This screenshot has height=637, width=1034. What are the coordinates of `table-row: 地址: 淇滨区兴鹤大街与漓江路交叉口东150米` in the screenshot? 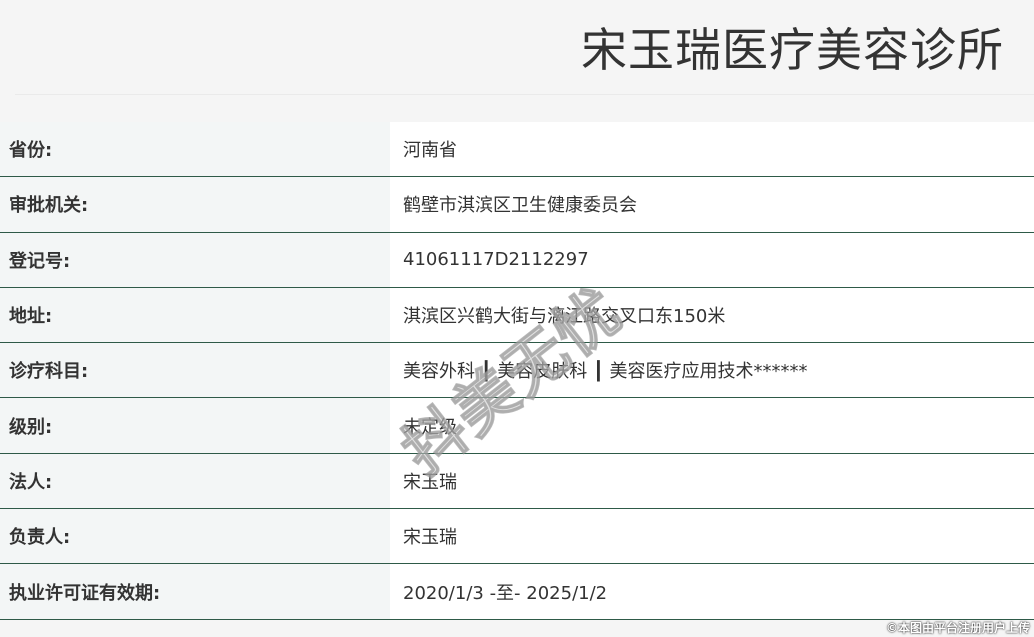 It's located at (517, 315).